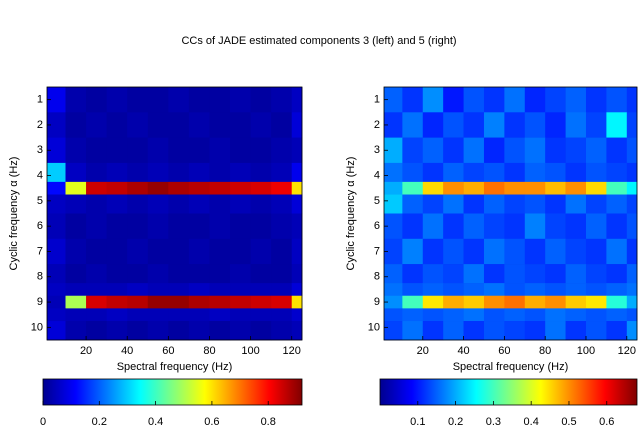 Image resolution: width=638 pixels, height=428 pixels. Describe the element at coordinates (423, 351) in the screenshot. I see `x-tick-label: 20` at that location.